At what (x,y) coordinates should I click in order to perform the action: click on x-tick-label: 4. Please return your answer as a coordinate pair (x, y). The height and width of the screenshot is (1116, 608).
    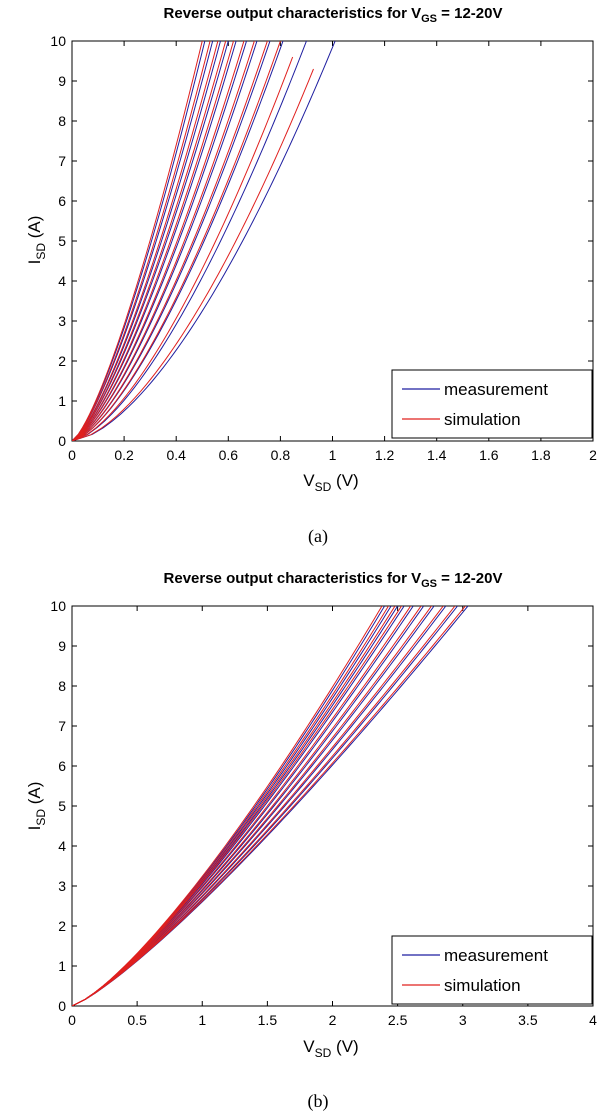
    Looking at the image, I should click on (593, 1020).